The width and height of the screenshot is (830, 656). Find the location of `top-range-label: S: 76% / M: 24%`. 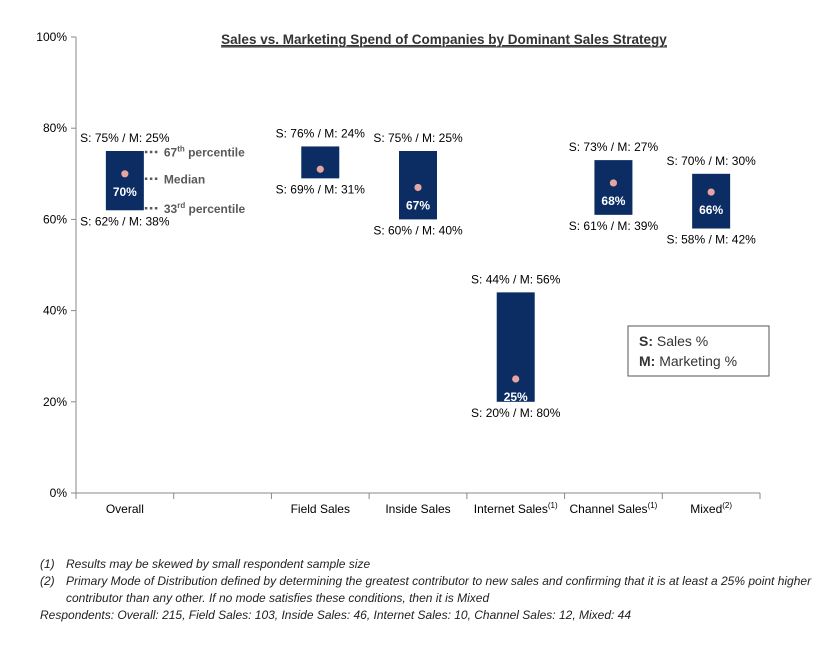

top-range-label: S: 76% / M: 24% is located at coordinates (321, 133).